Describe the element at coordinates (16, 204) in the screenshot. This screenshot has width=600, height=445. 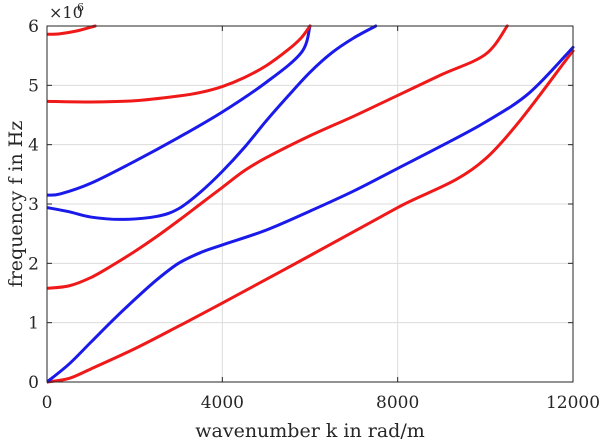
I see `y-axis-label: frequency f in Hz` at that location.